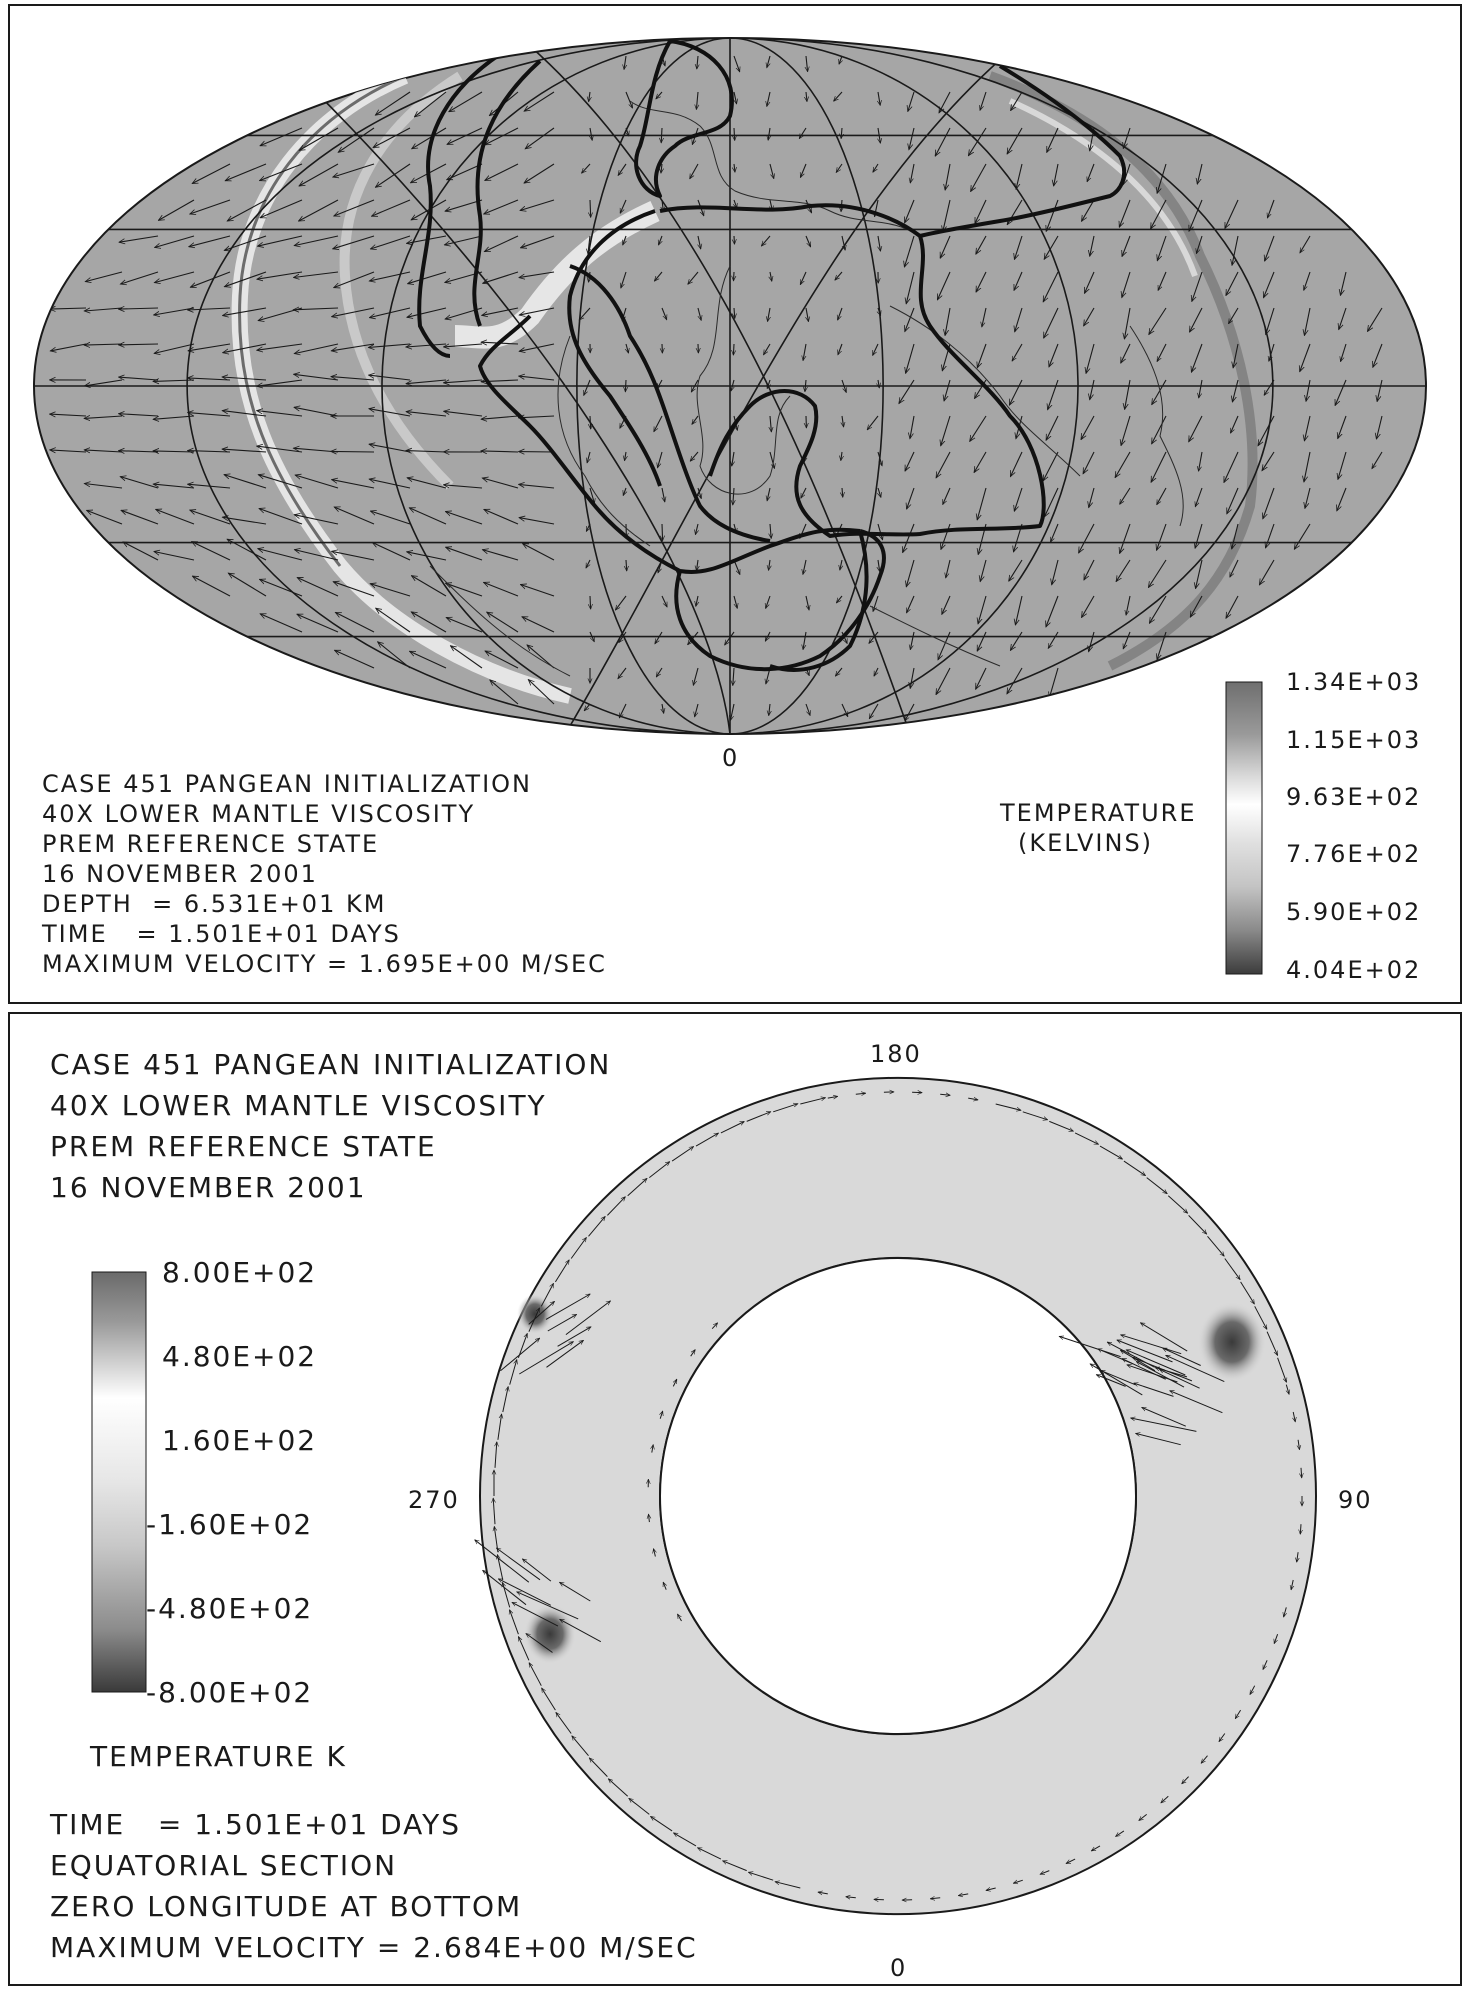 This screenshot has height=1992, width=1473. Describe the element at coordinates (239, 1440) in the screenshot. I see `legend-tick: 1.60E+02` at that location.